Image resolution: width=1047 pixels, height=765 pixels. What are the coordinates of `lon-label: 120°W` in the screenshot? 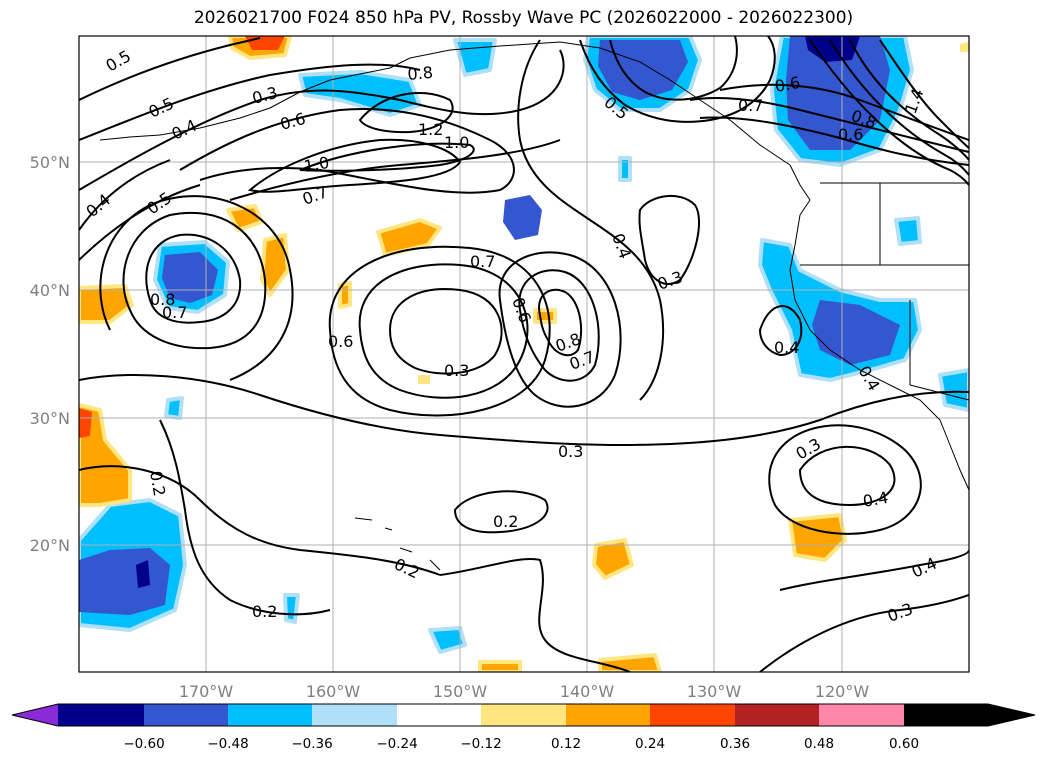 It's located at (842, 691).